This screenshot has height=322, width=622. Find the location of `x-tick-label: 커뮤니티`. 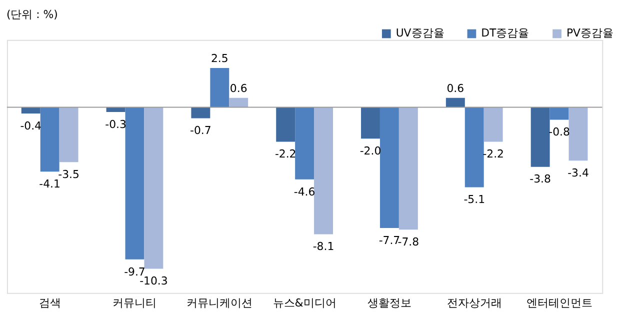

x-tick-label: 커뮤니티 is located at coordinates (134, 303).